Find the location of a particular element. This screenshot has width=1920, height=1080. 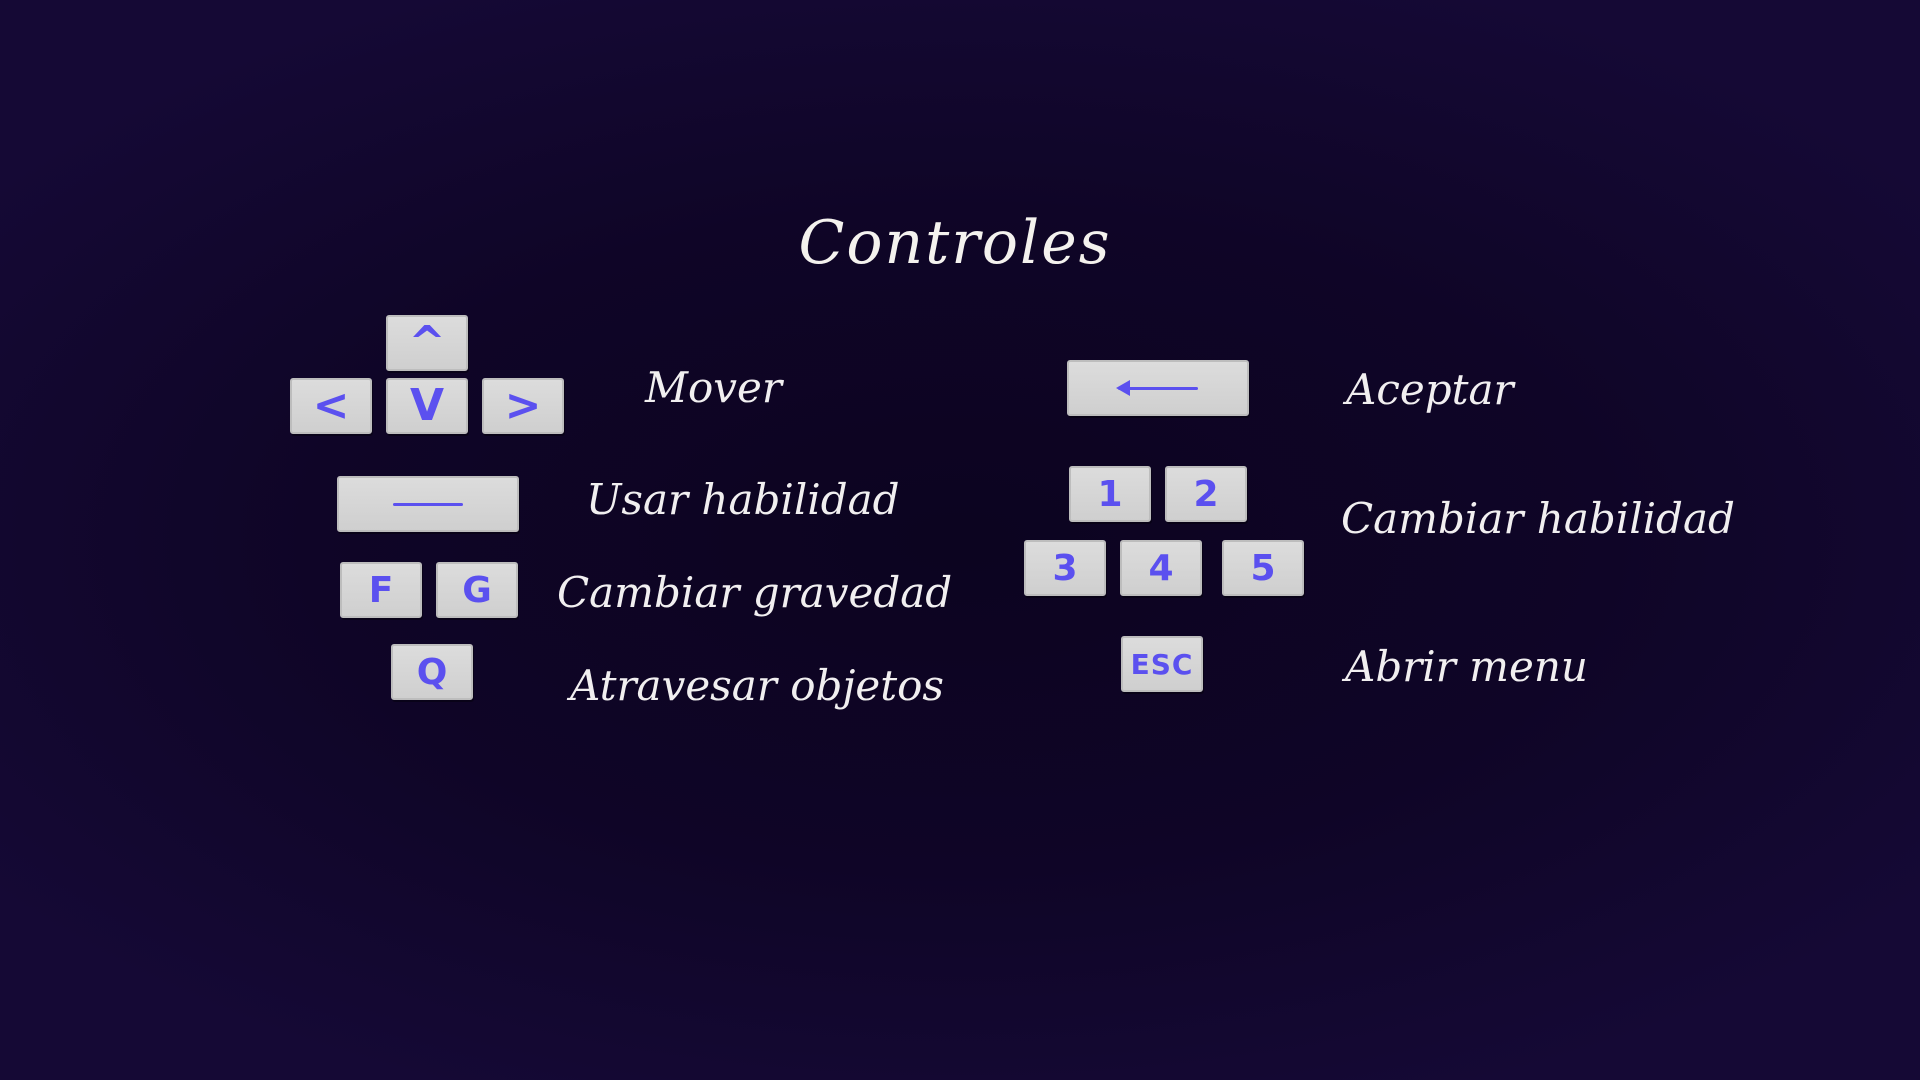

page-title: Controles is located at coordinates (955, 243).